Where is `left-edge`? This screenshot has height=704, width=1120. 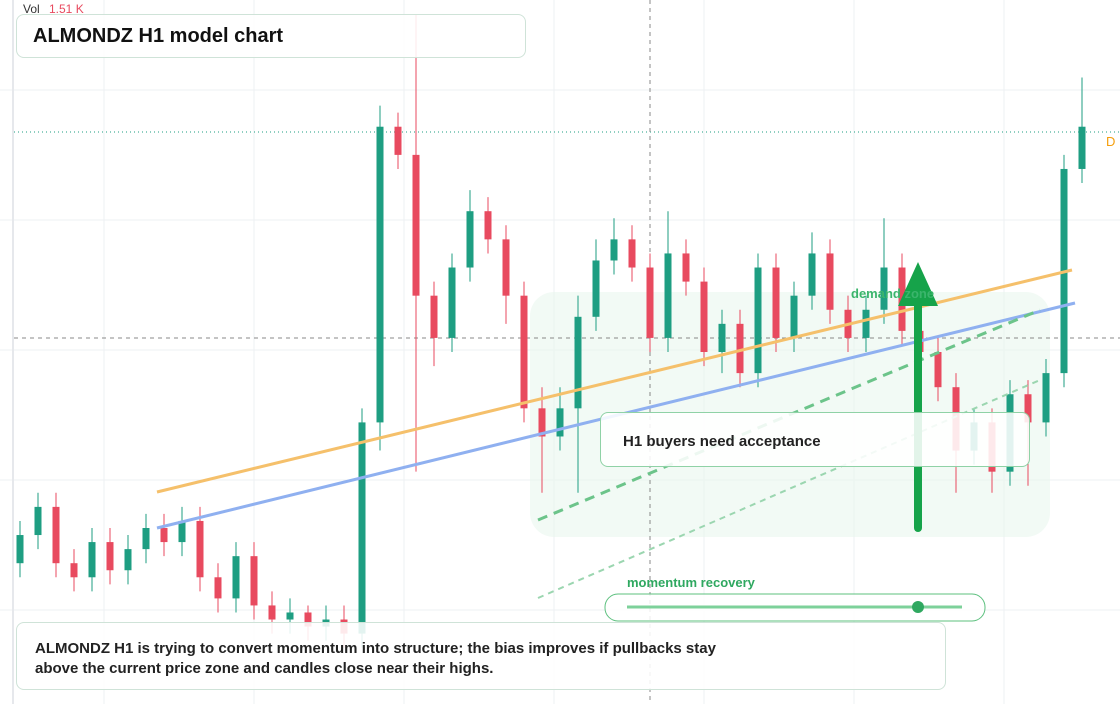
left-edge is located at coordinates (13, 352).